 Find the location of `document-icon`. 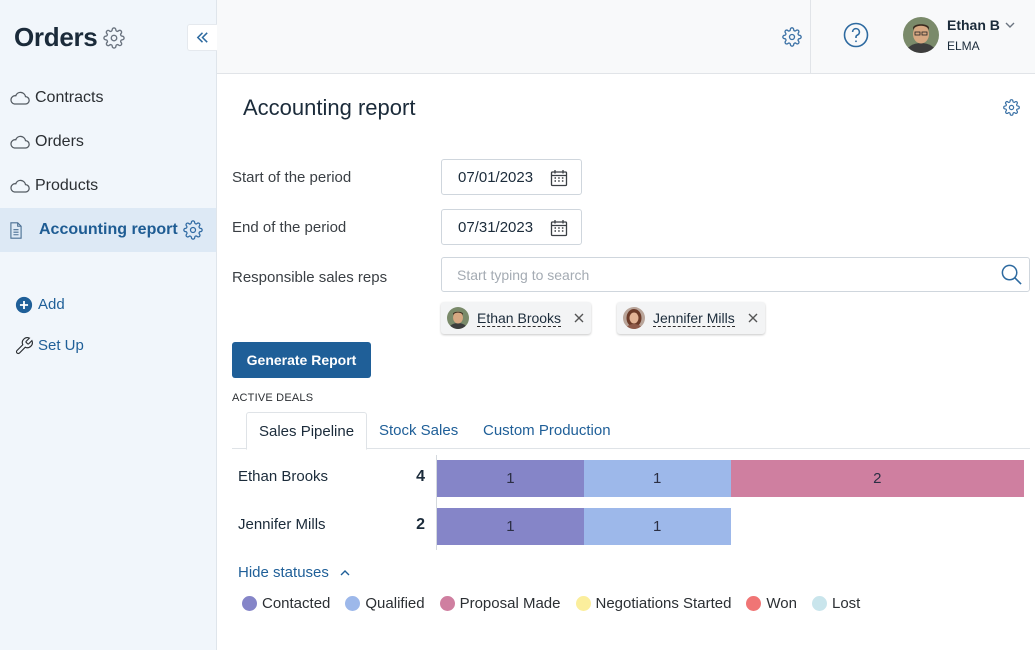

document-icon is located at coordinates (20, 230).